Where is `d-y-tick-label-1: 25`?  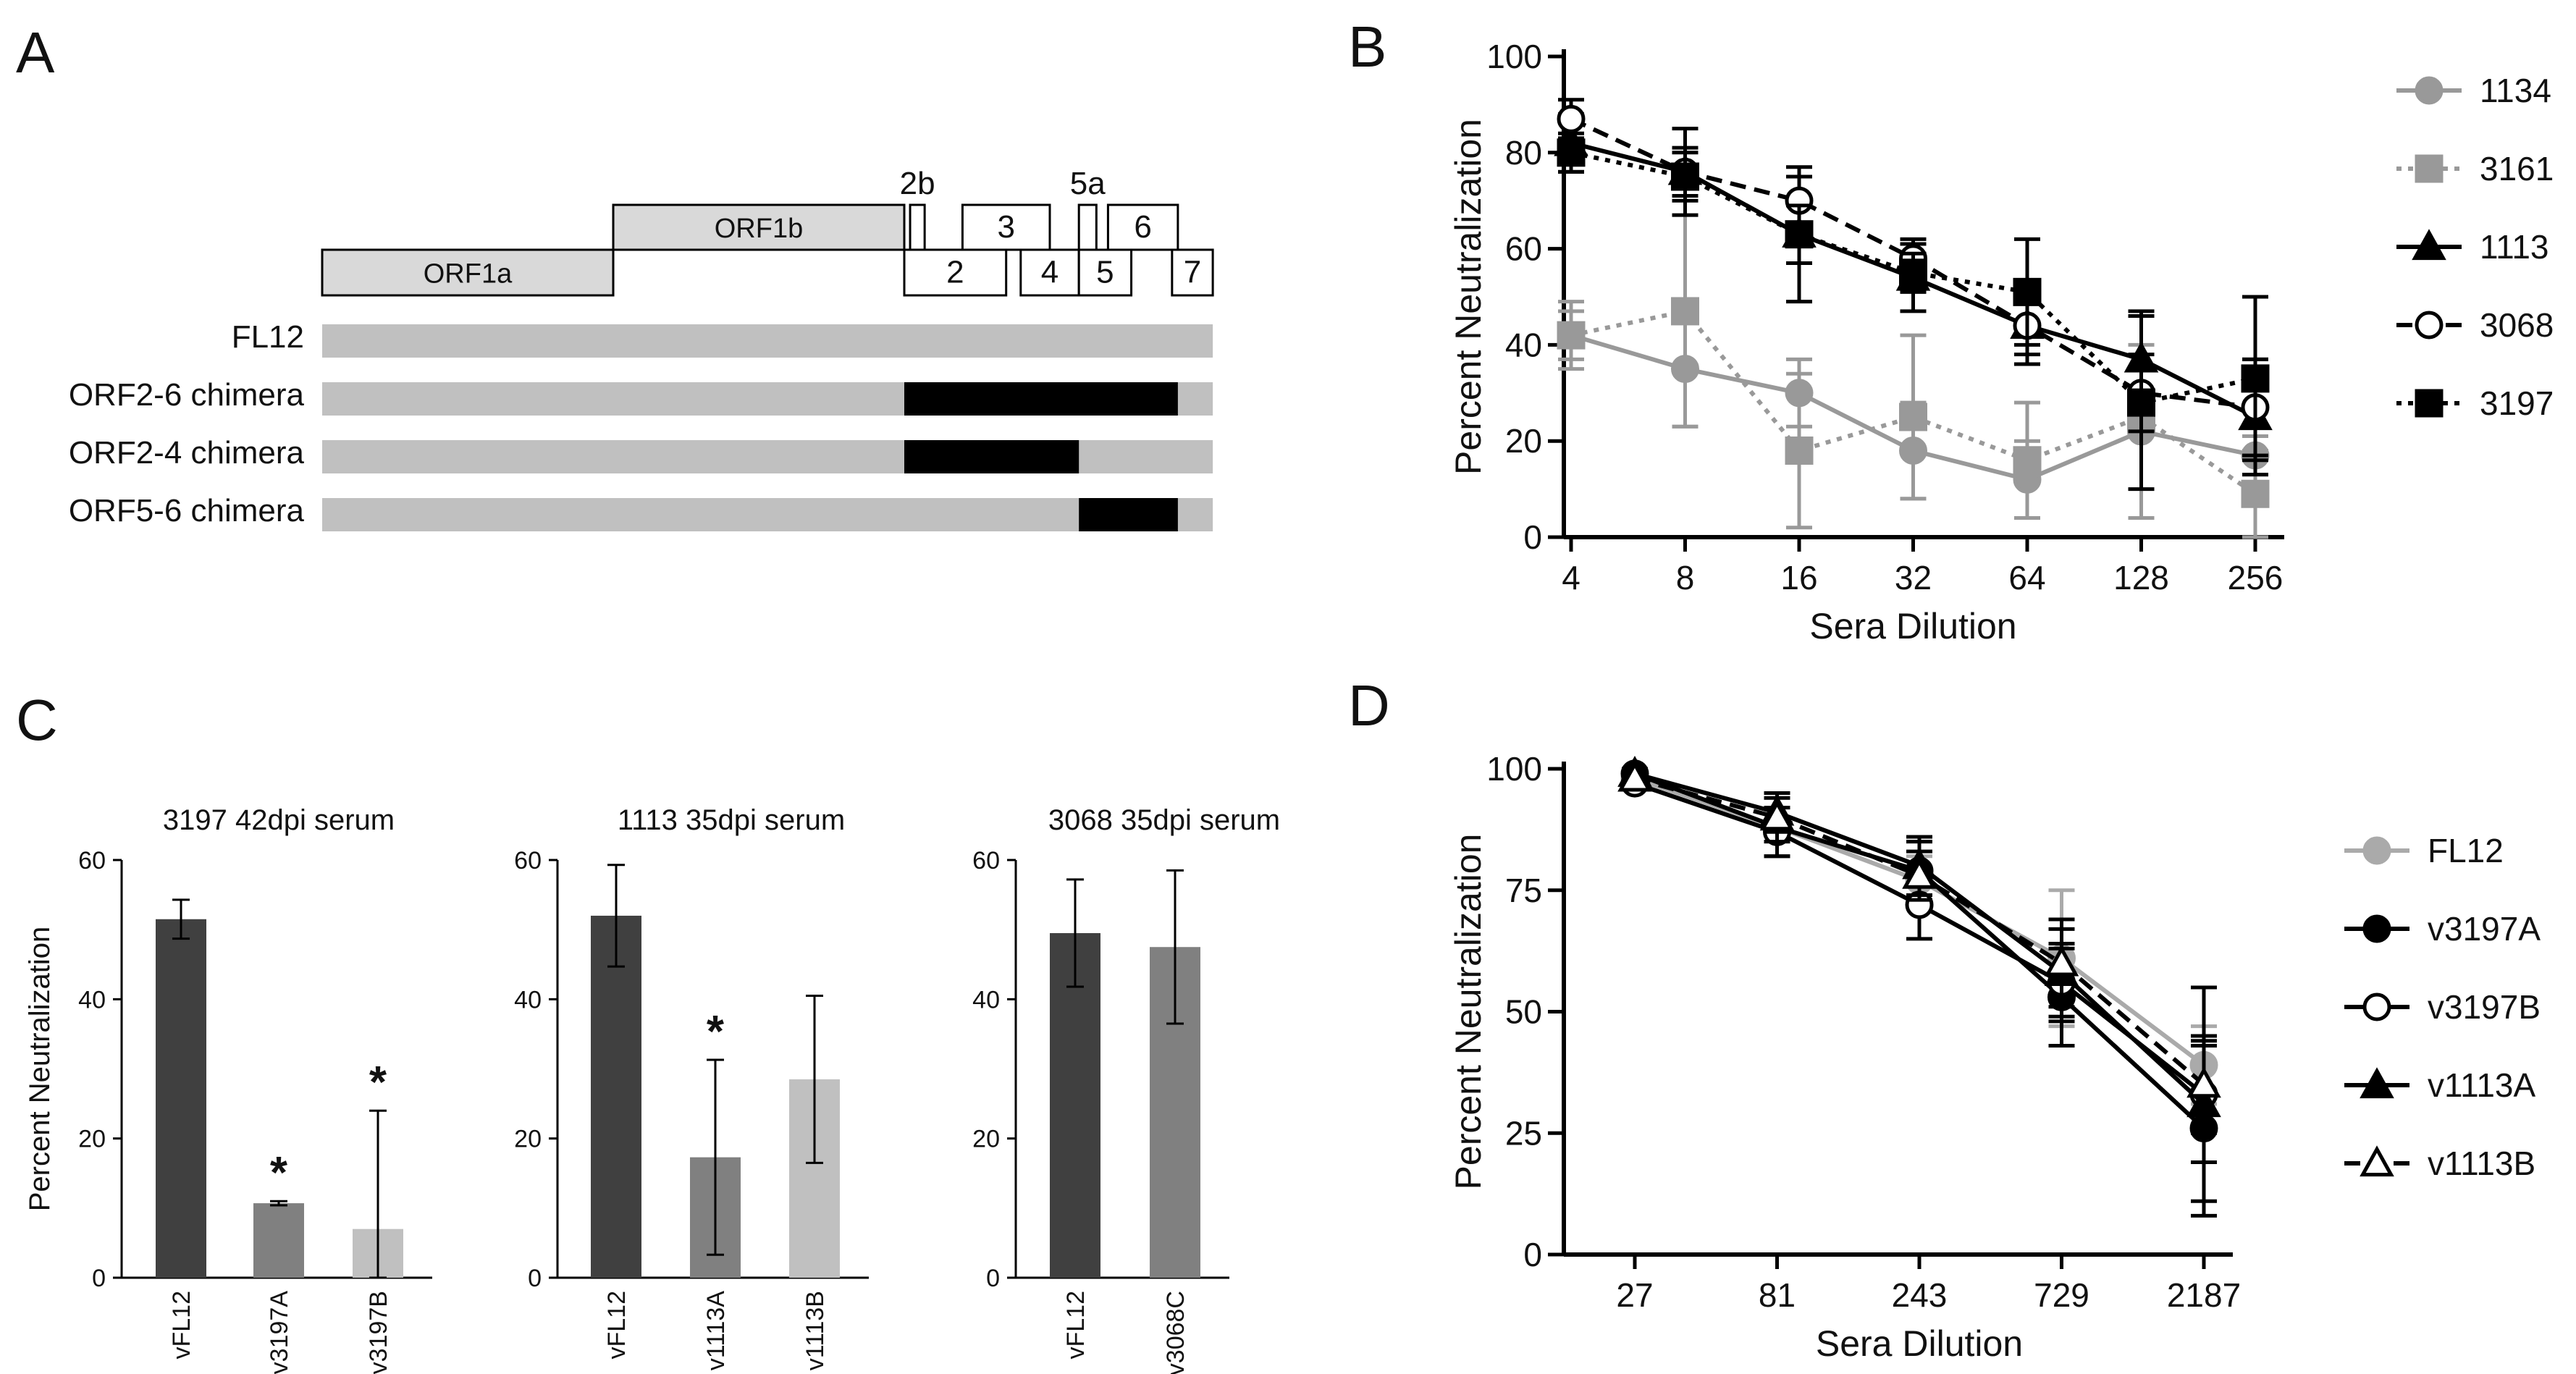 d-y-tick-label-1: 25 is located at coordinates (1523, 1133).